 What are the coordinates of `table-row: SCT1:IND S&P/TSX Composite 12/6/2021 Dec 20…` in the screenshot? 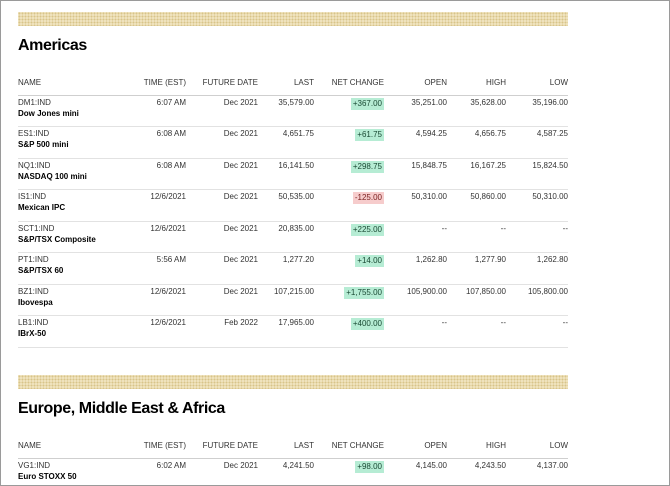 It's located at (293, 237).